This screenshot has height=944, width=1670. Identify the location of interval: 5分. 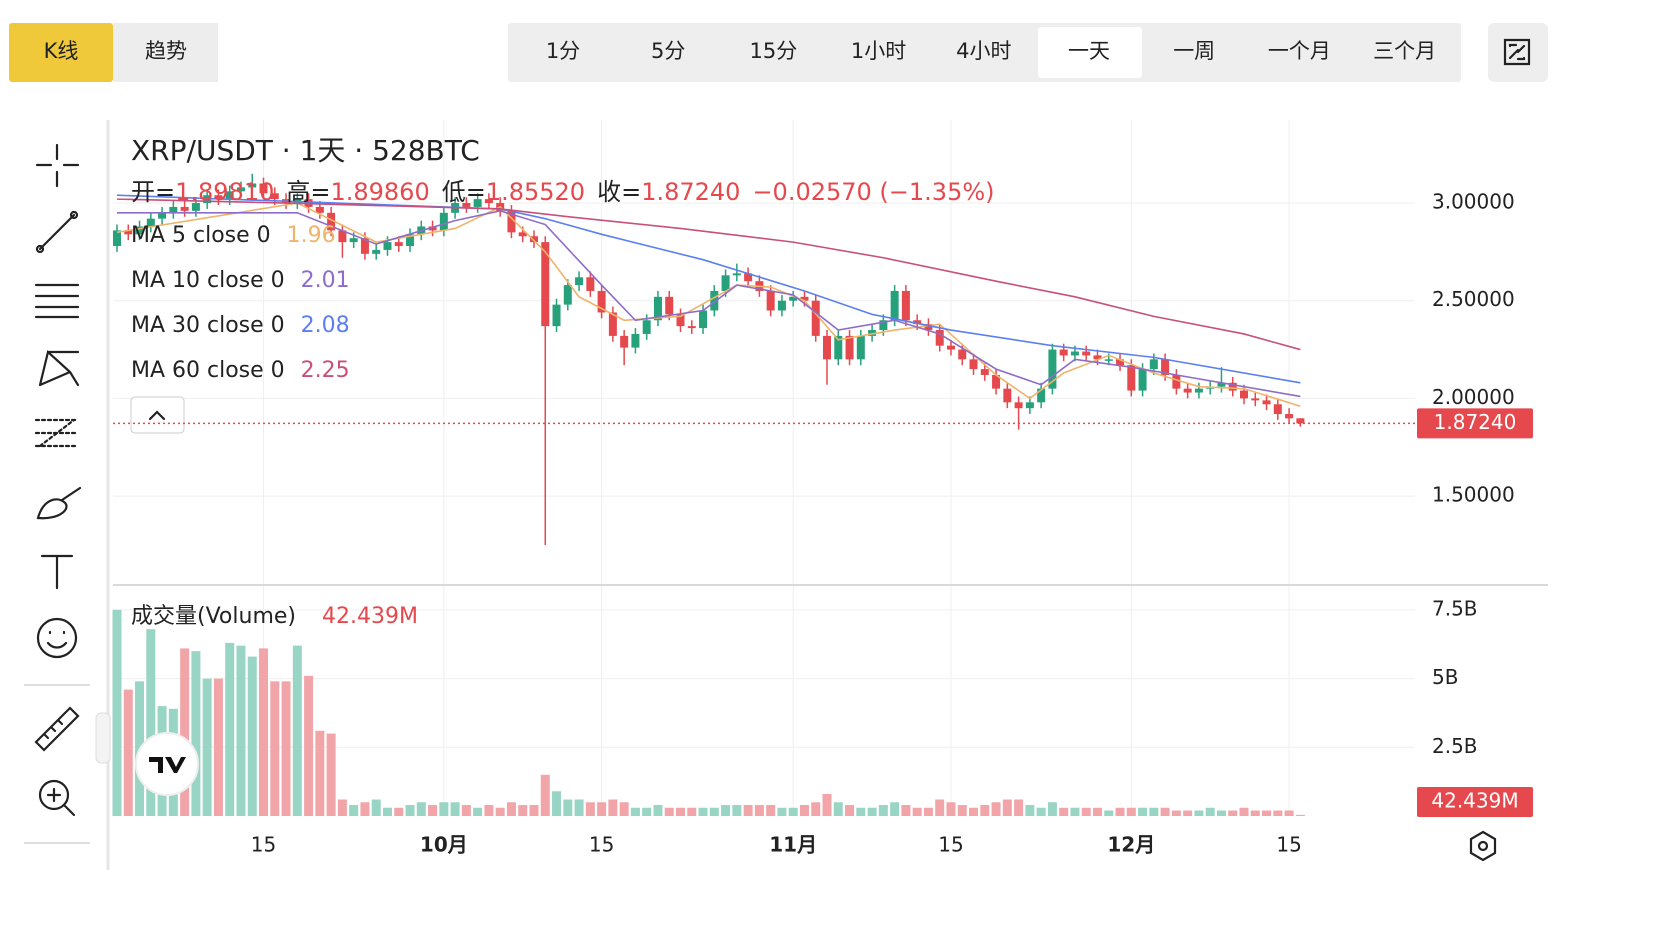
(668, 51).